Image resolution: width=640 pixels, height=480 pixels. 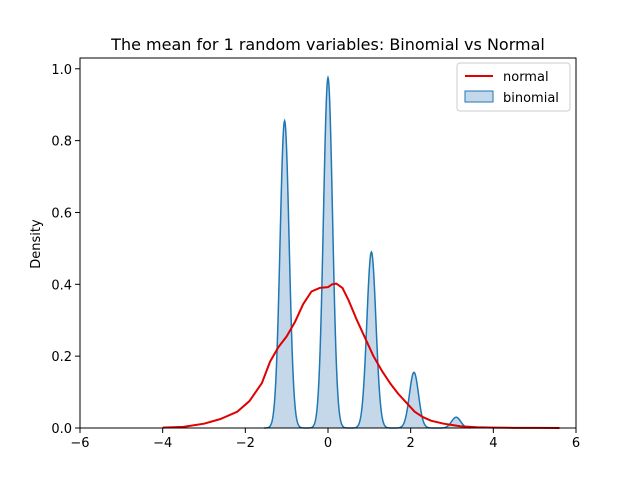 I want to click on x-tick-label: 2, so click(x=411, y=443).